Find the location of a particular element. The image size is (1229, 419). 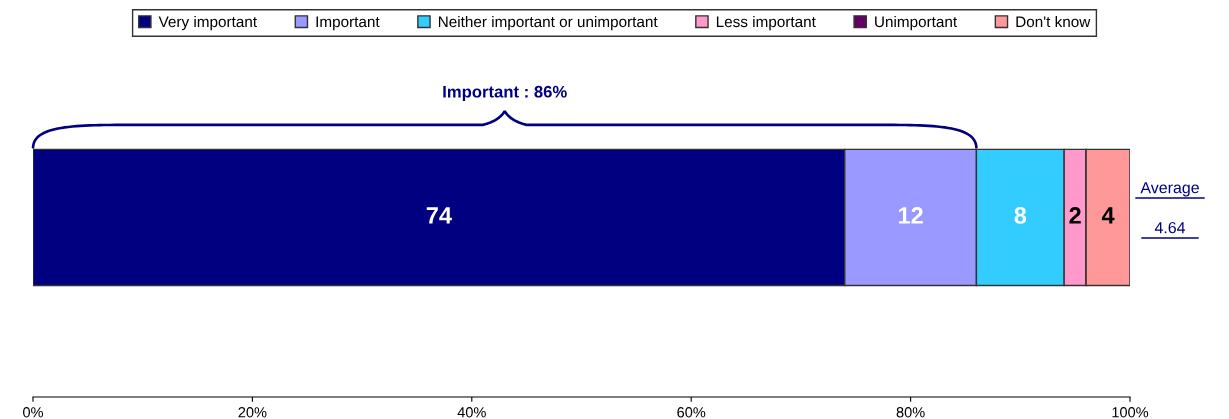

x-tick-label: 80% is located at coordinates (910, 412).